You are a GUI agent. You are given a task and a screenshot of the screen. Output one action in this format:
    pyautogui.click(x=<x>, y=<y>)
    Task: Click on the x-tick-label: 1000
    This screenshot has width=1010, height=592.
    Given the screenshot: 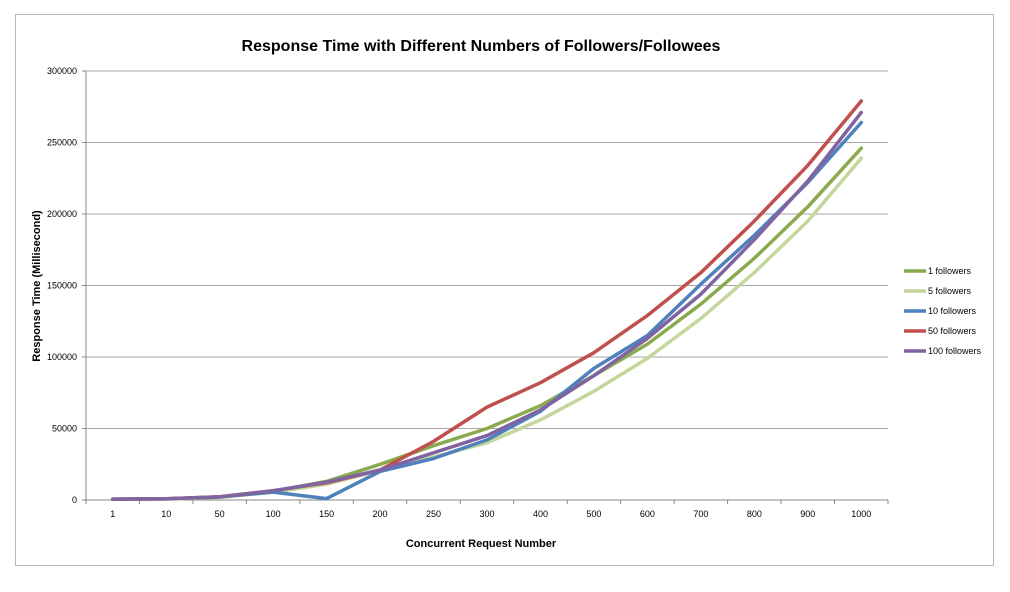 What is the action you would take?
    pyautogui.click(x=861, y=514)
    